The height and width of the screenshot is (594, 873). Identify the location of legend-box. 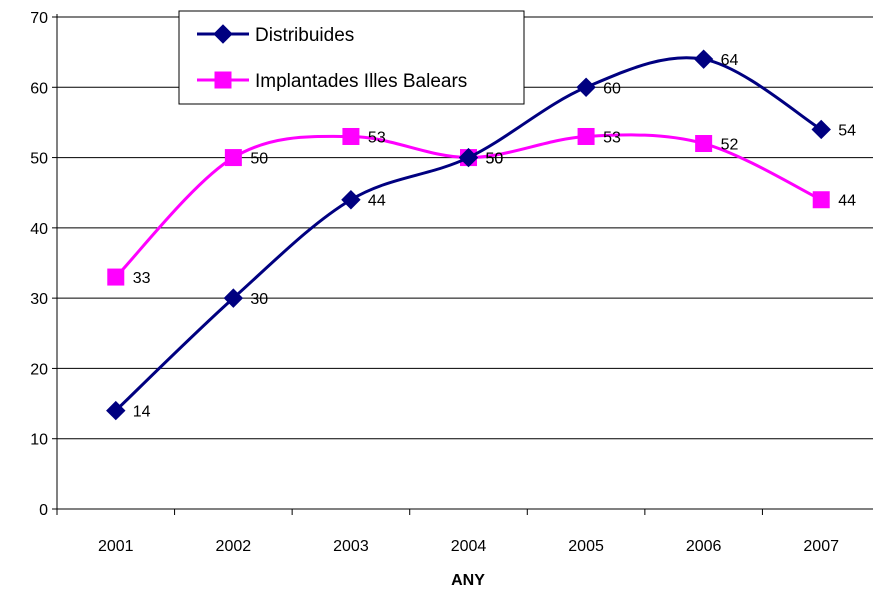
(351, 57).